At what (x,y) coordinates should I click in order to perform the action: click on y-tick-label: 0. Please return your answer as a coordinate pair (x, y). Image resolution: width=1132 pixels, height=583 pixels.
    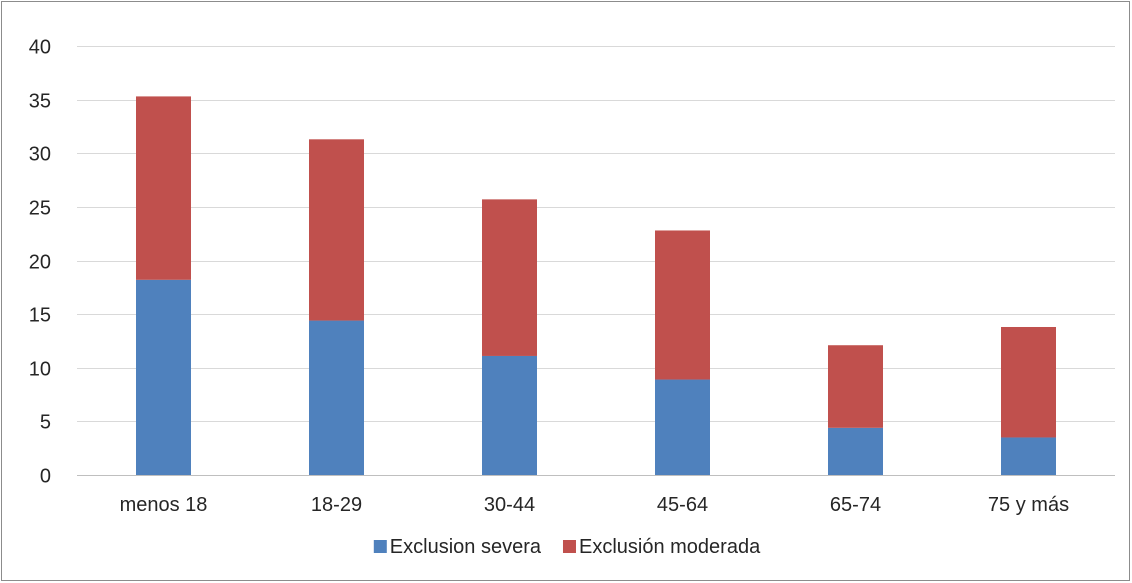
    Looking at the image, I should click on (45, 477).